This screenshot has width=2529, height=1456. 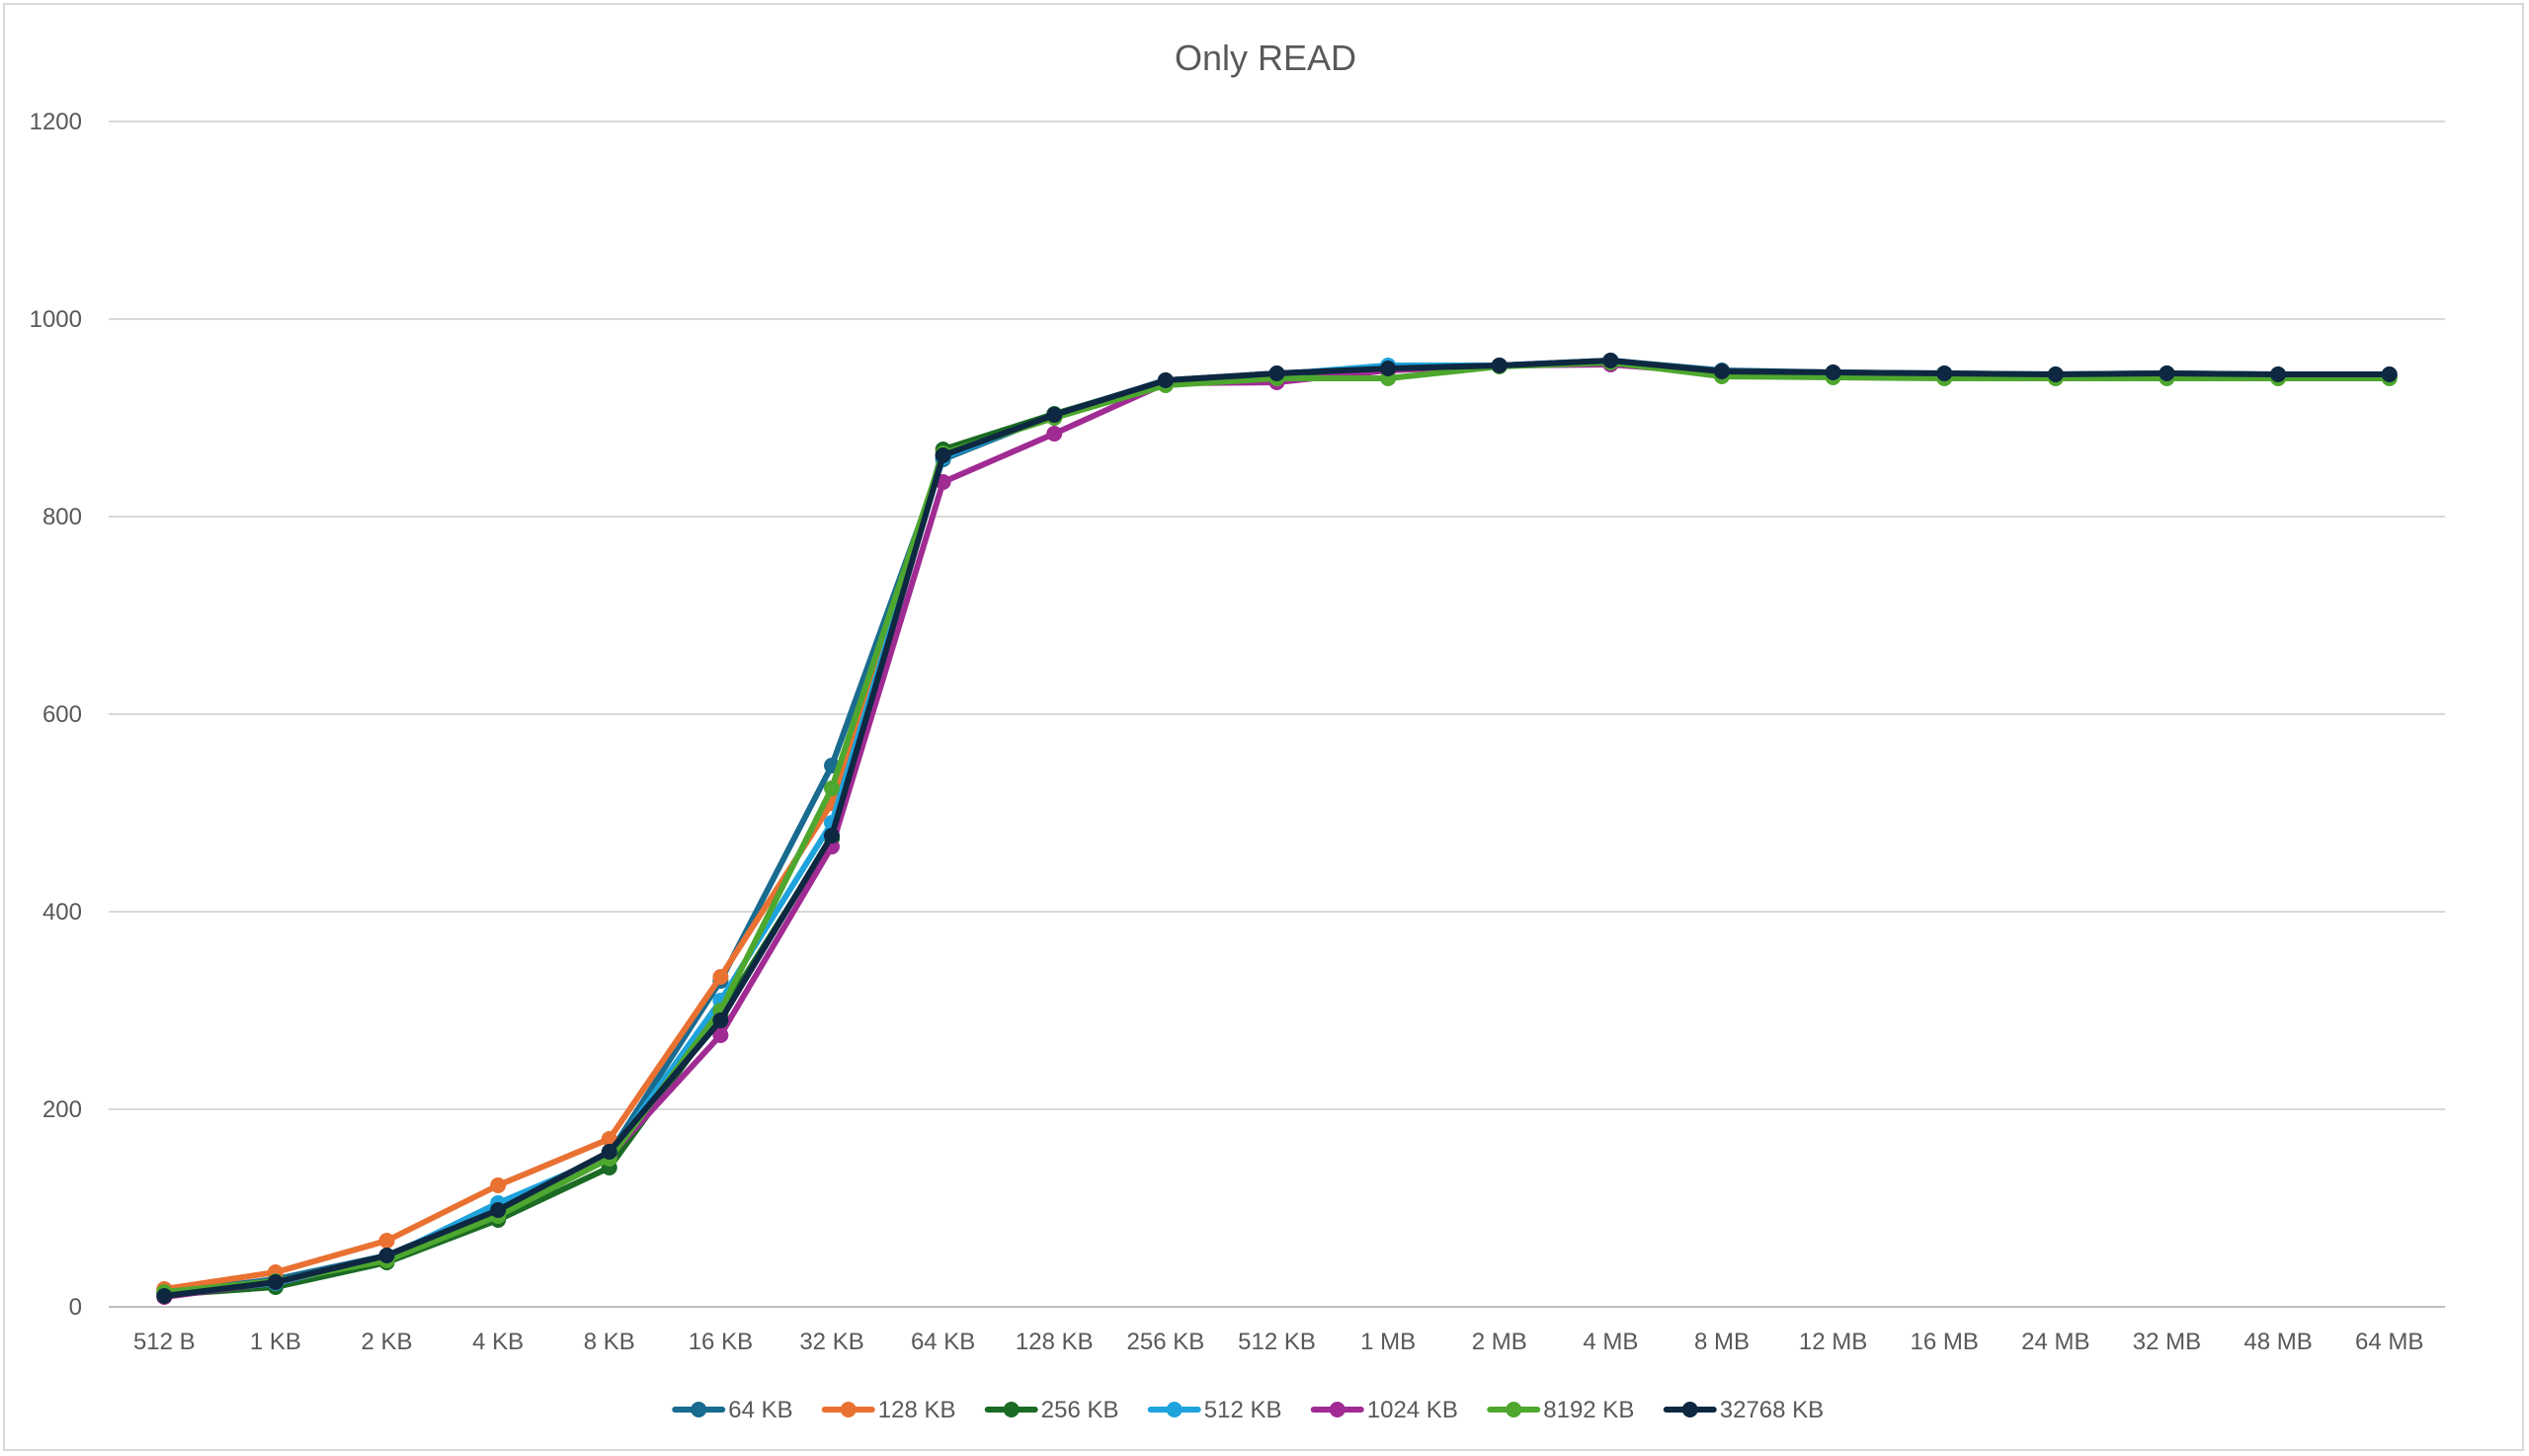 What do you see at coordinates (831, 1342) in the screenshot?
I see `x-tick-label: 32 KB` at bounding box center [831, 1342].